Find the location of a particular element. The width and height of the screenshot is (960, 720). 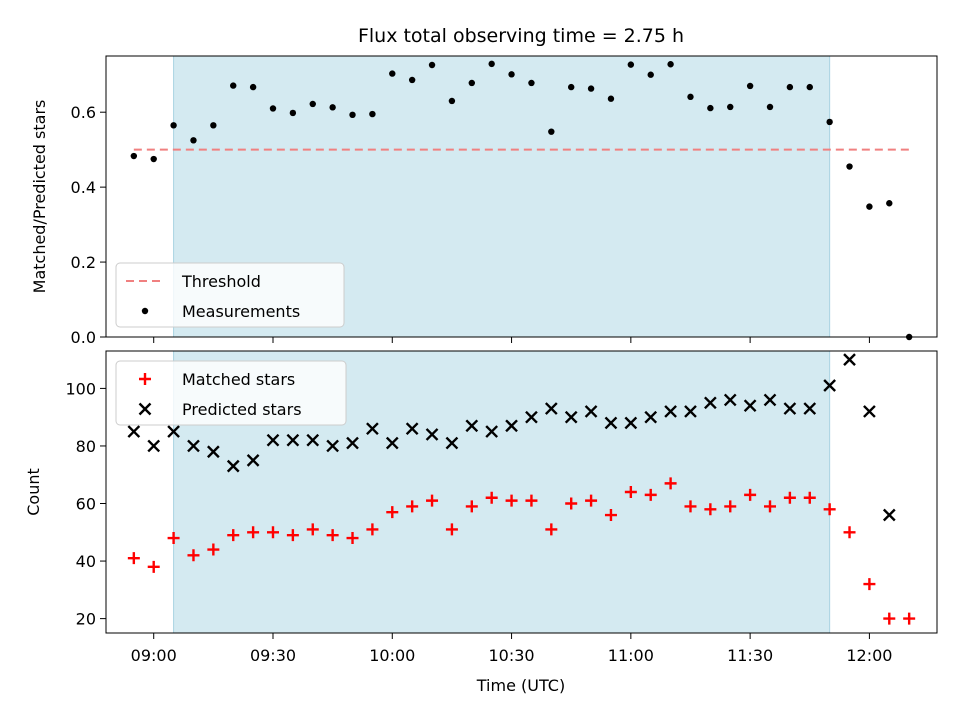

y-axis-label: Count is located at coordinates (33, 492).